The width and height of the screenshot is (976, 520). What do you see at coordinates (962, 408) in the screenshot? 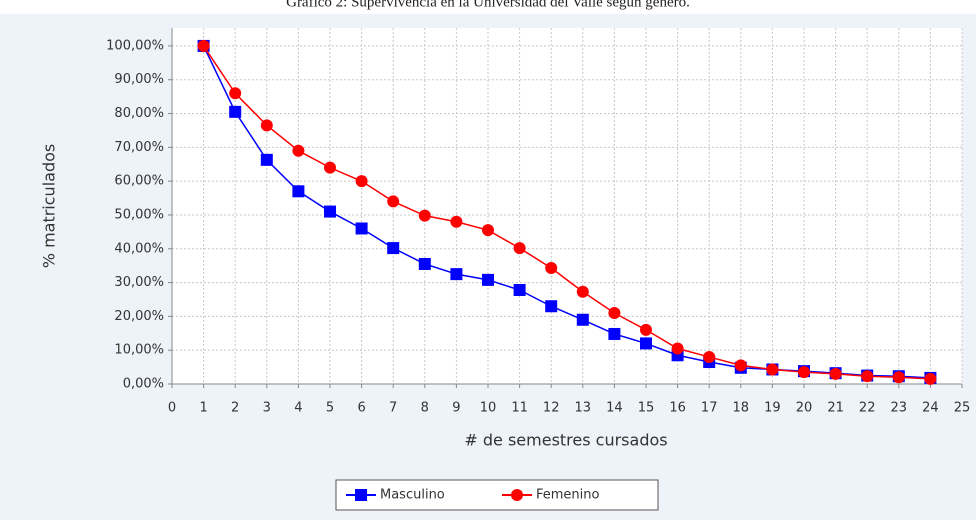
I see `x-tick-label: 25` at bounding box center [962, 408].